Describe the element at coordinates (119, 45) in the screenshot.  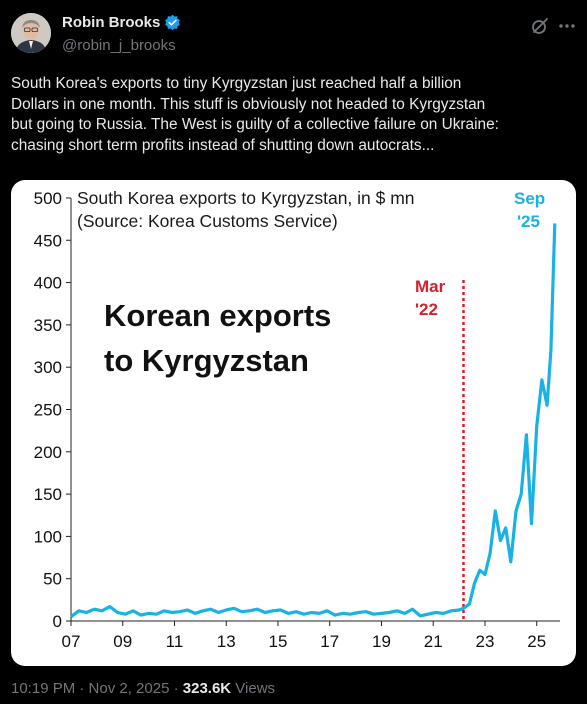
I see `author-handle: @robin_j_brooks` at that location.